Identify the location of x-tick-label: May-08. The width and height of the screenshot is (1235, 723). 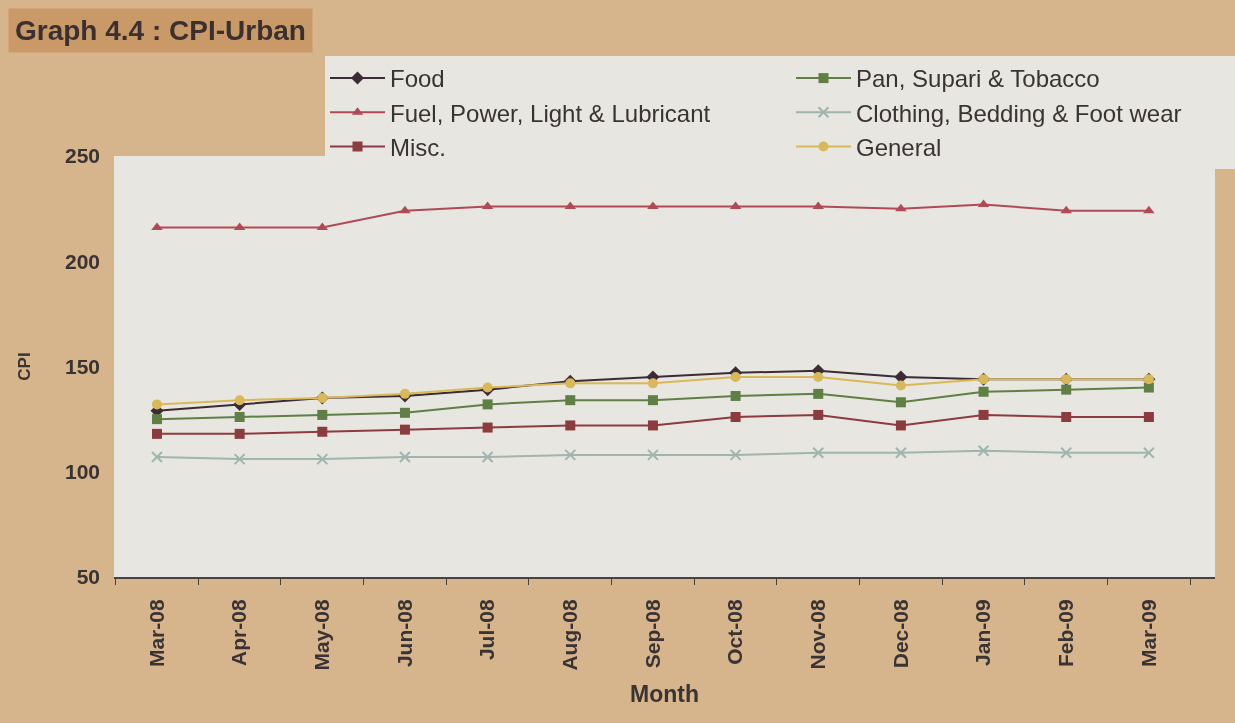
(322, 635).